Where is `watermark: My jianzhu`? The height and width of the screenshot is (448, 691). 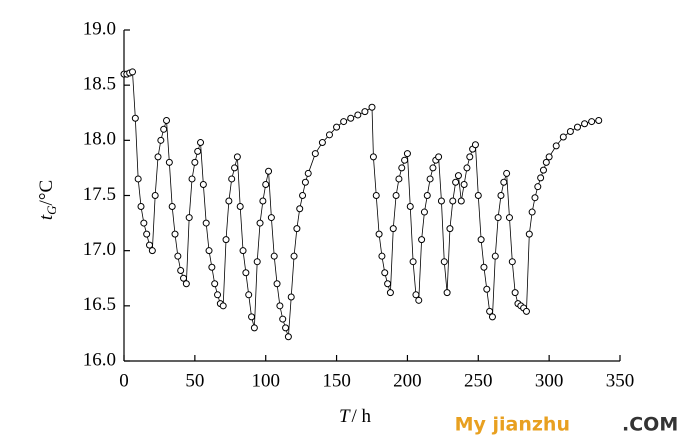 watermark: My jianzhu is located at coordinates (512, 425).